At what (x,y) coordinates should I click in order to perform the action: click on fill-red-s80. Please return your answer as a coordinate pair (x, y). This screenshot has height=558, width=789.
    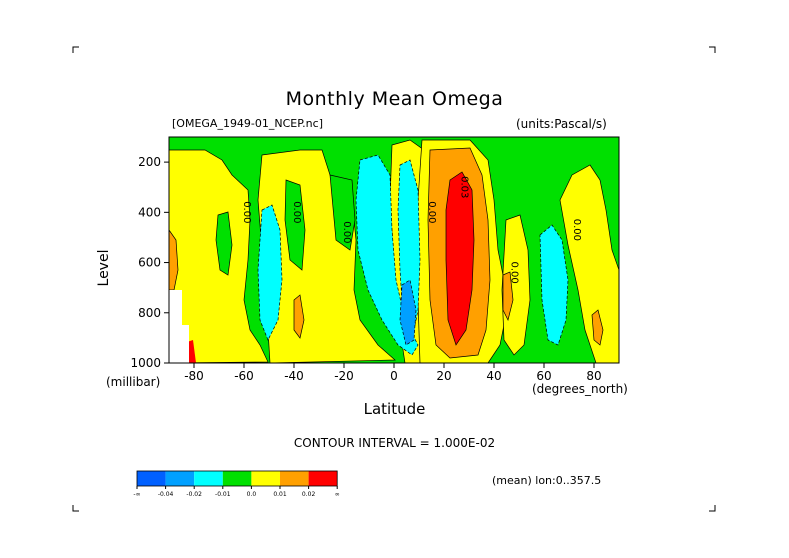
    Looking at the image, I should click on (191, 351).